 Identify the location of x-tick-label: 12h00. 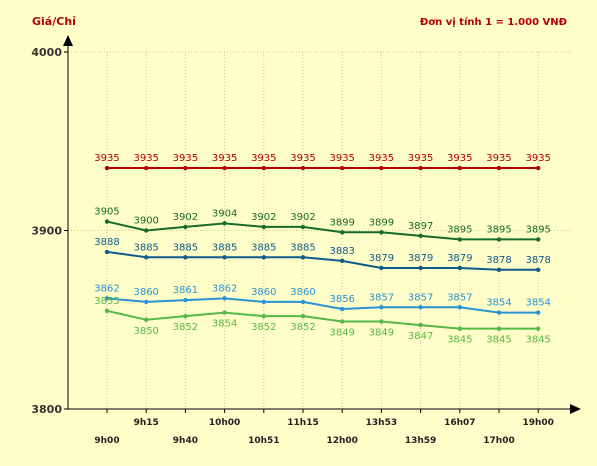
(341, 441).